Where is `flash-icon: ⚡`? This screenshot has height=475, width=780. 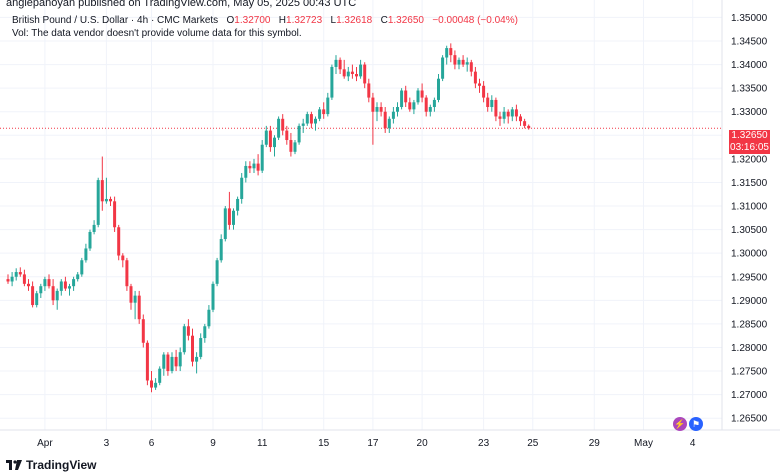
flash-icon: ⚡ is located at coordinates (680, 424).